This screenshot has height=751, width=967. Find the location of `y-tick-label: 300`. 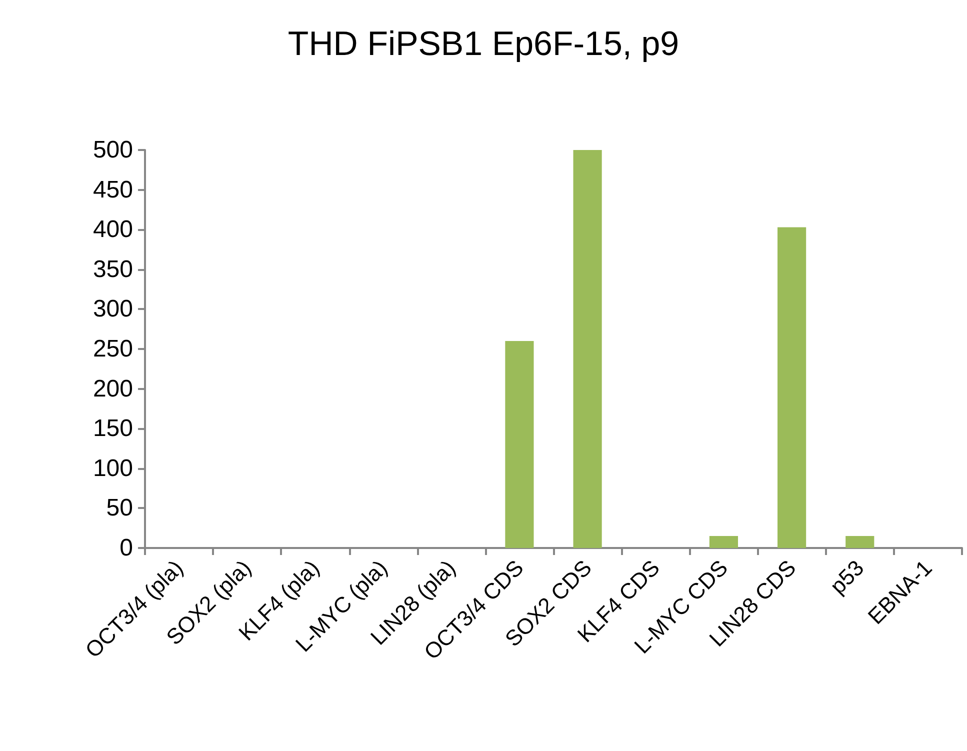

y-tick-label: 300 is located at coordinates (112, 309).